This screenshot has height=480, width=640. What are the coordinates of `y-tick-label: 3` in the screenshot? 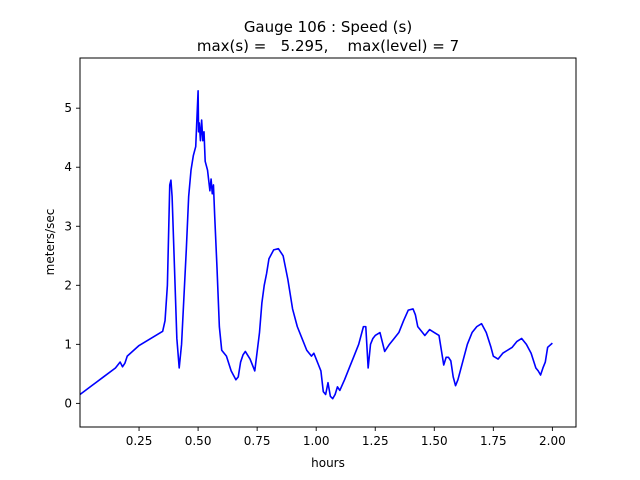 It's located at (68, 226).